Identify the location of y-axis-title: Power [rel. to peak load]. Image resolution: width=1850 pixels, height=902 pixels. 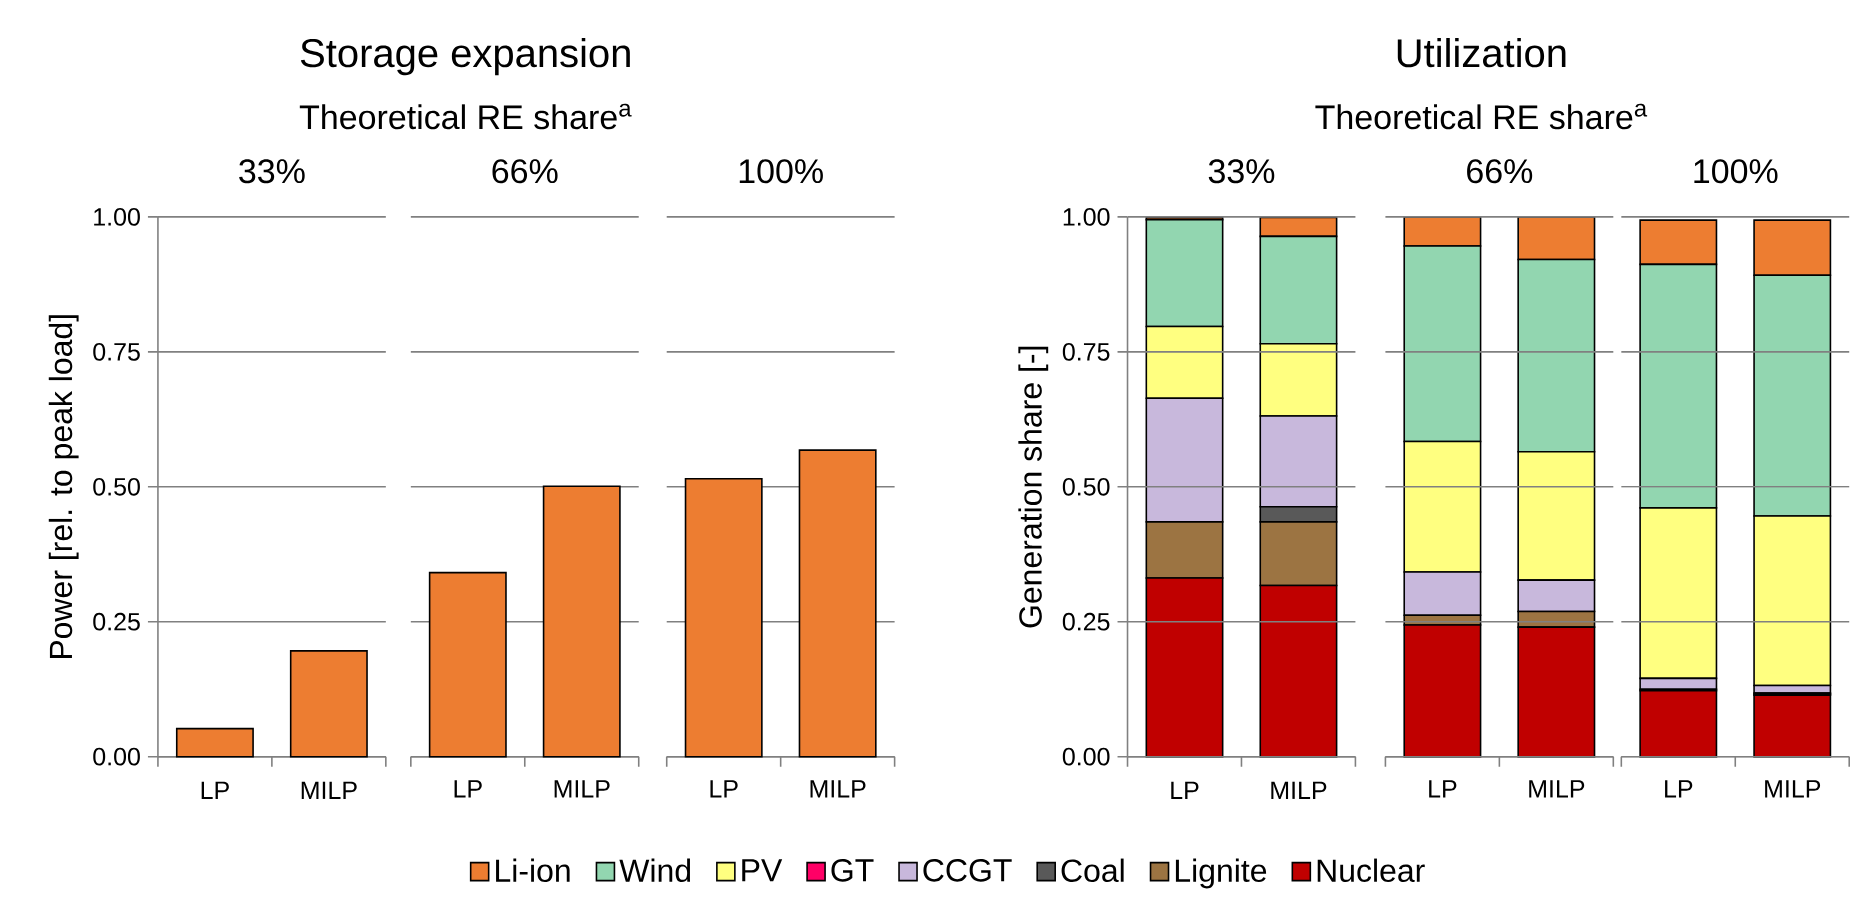
(63, 487).